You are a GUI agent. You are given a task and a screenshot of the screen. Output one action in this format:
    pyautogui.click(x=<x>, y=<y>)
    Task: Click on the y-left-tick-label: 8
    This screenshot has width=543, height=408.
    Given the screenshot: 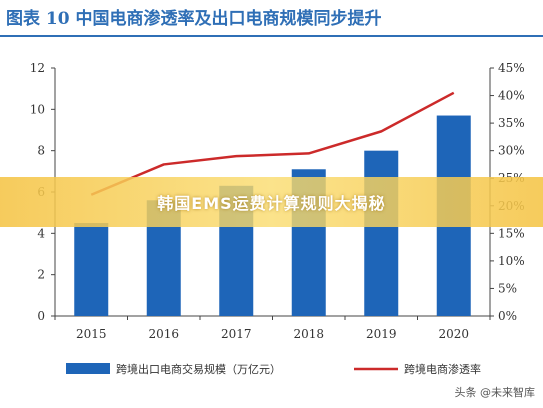 What is the action you would take?
    pyautogui.click(x=41, y=151)
    